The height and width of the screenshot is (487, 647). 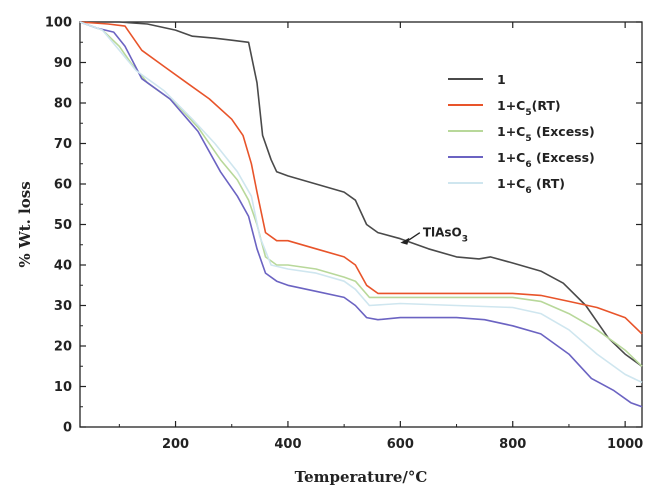 I want to click on annotation-label: TlAsO3, so click(x=445, y=235).